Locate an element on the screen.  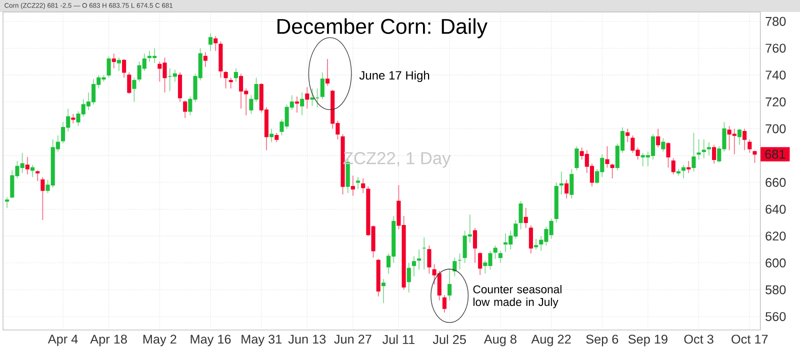
x-tick-label: Jul 25 is located at coordinates (449, 339).